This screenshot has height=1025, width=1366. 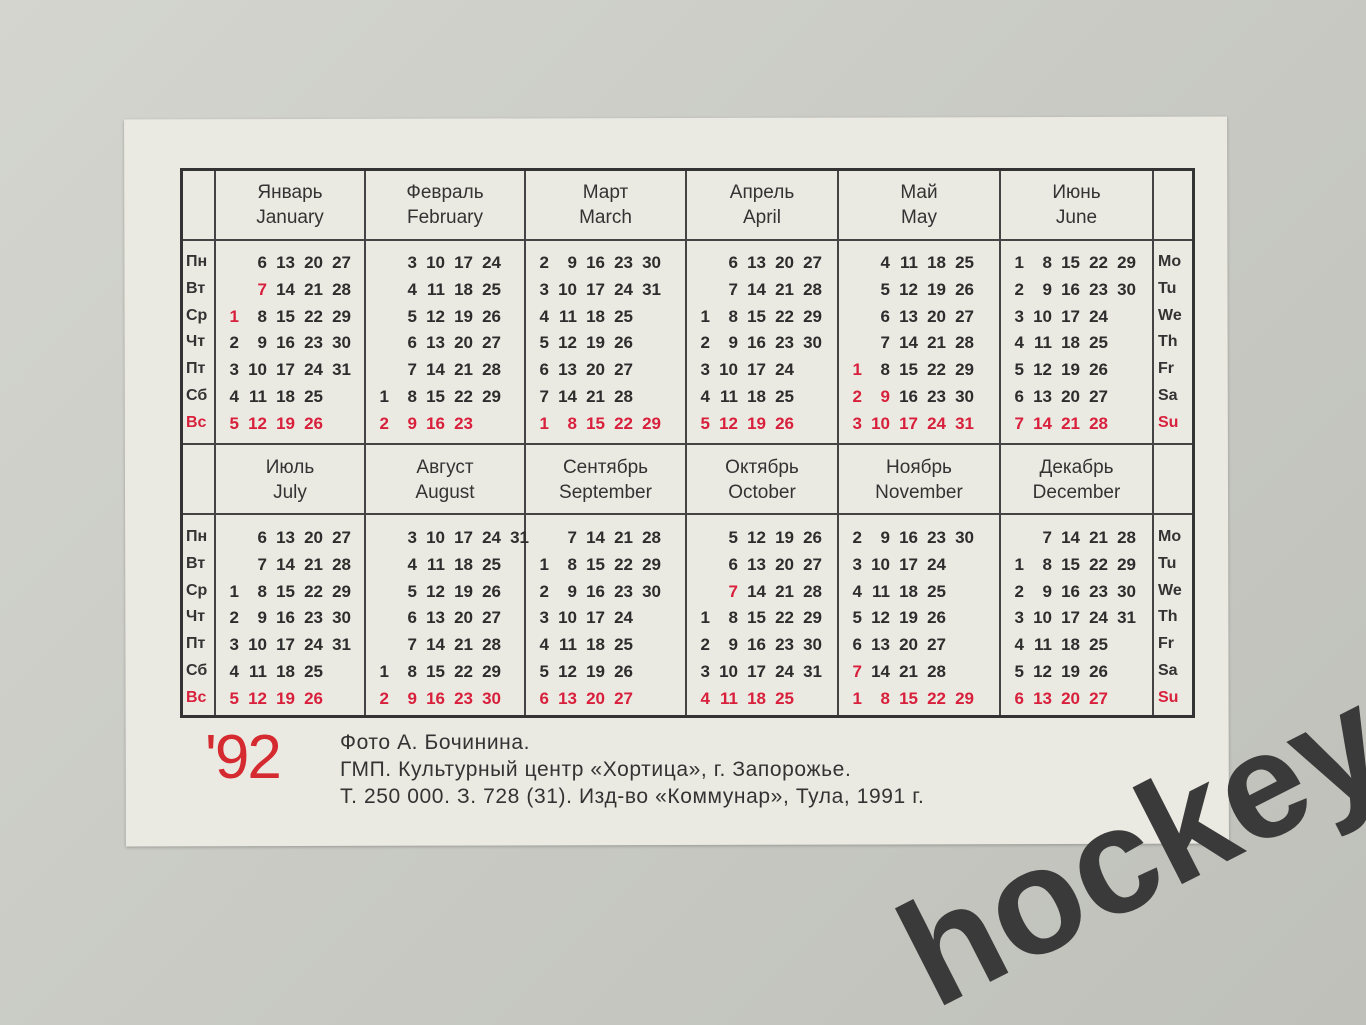 I want to click on day-cell: 24, so click(x=784, y=671).